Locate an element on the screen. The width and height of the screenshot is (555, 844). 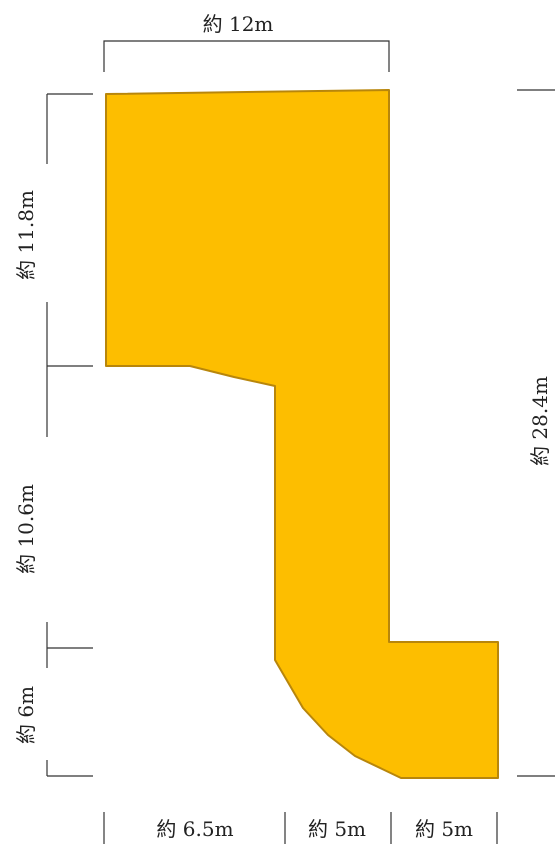
left-dimensions: 約 11.8m 約 10.6m 約 6m is located at coordinates (53, 435).